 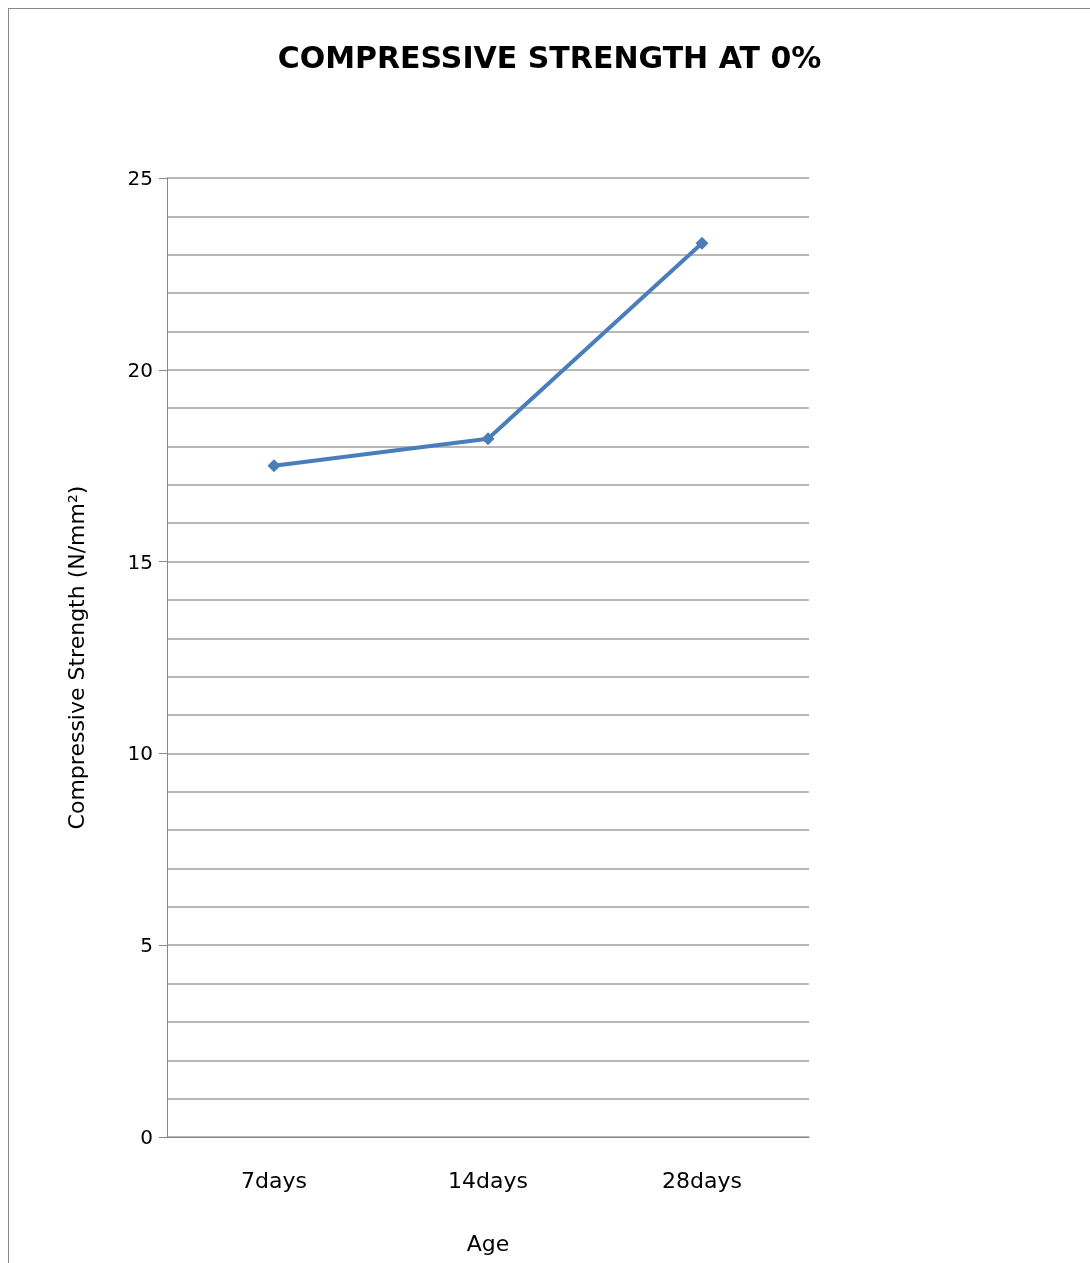 What do you see at coordinates (488, 1243) in the screenshot?
I see `x-axis-title: Age` at bounding box center [488, 1243].